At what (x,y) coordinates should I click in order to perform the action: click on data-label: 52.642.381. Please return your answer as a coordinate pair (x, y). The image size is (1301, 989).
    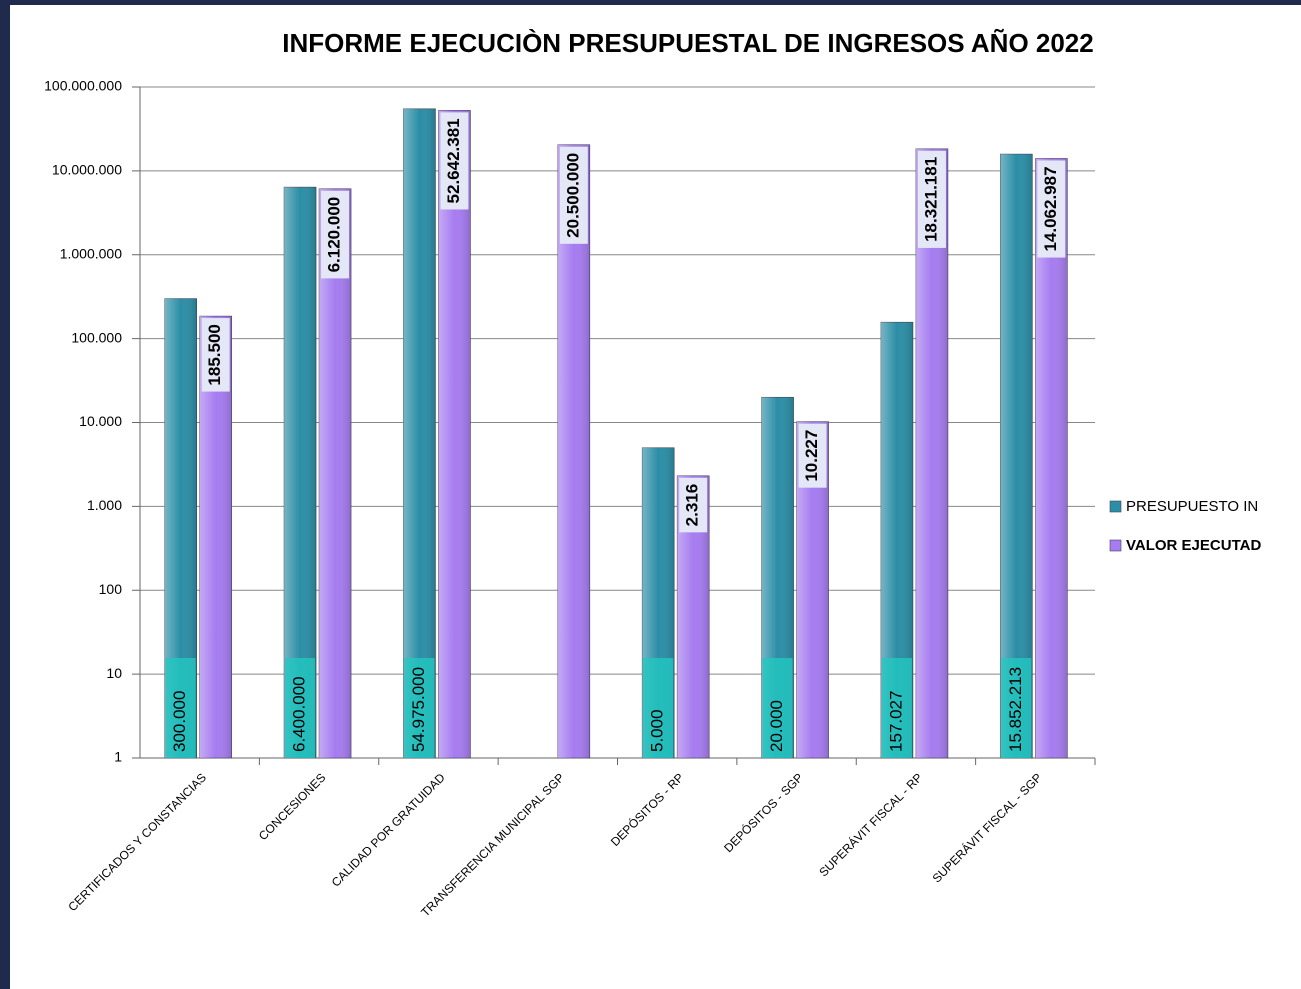
    Looking at the image, I should click on (453, 160).